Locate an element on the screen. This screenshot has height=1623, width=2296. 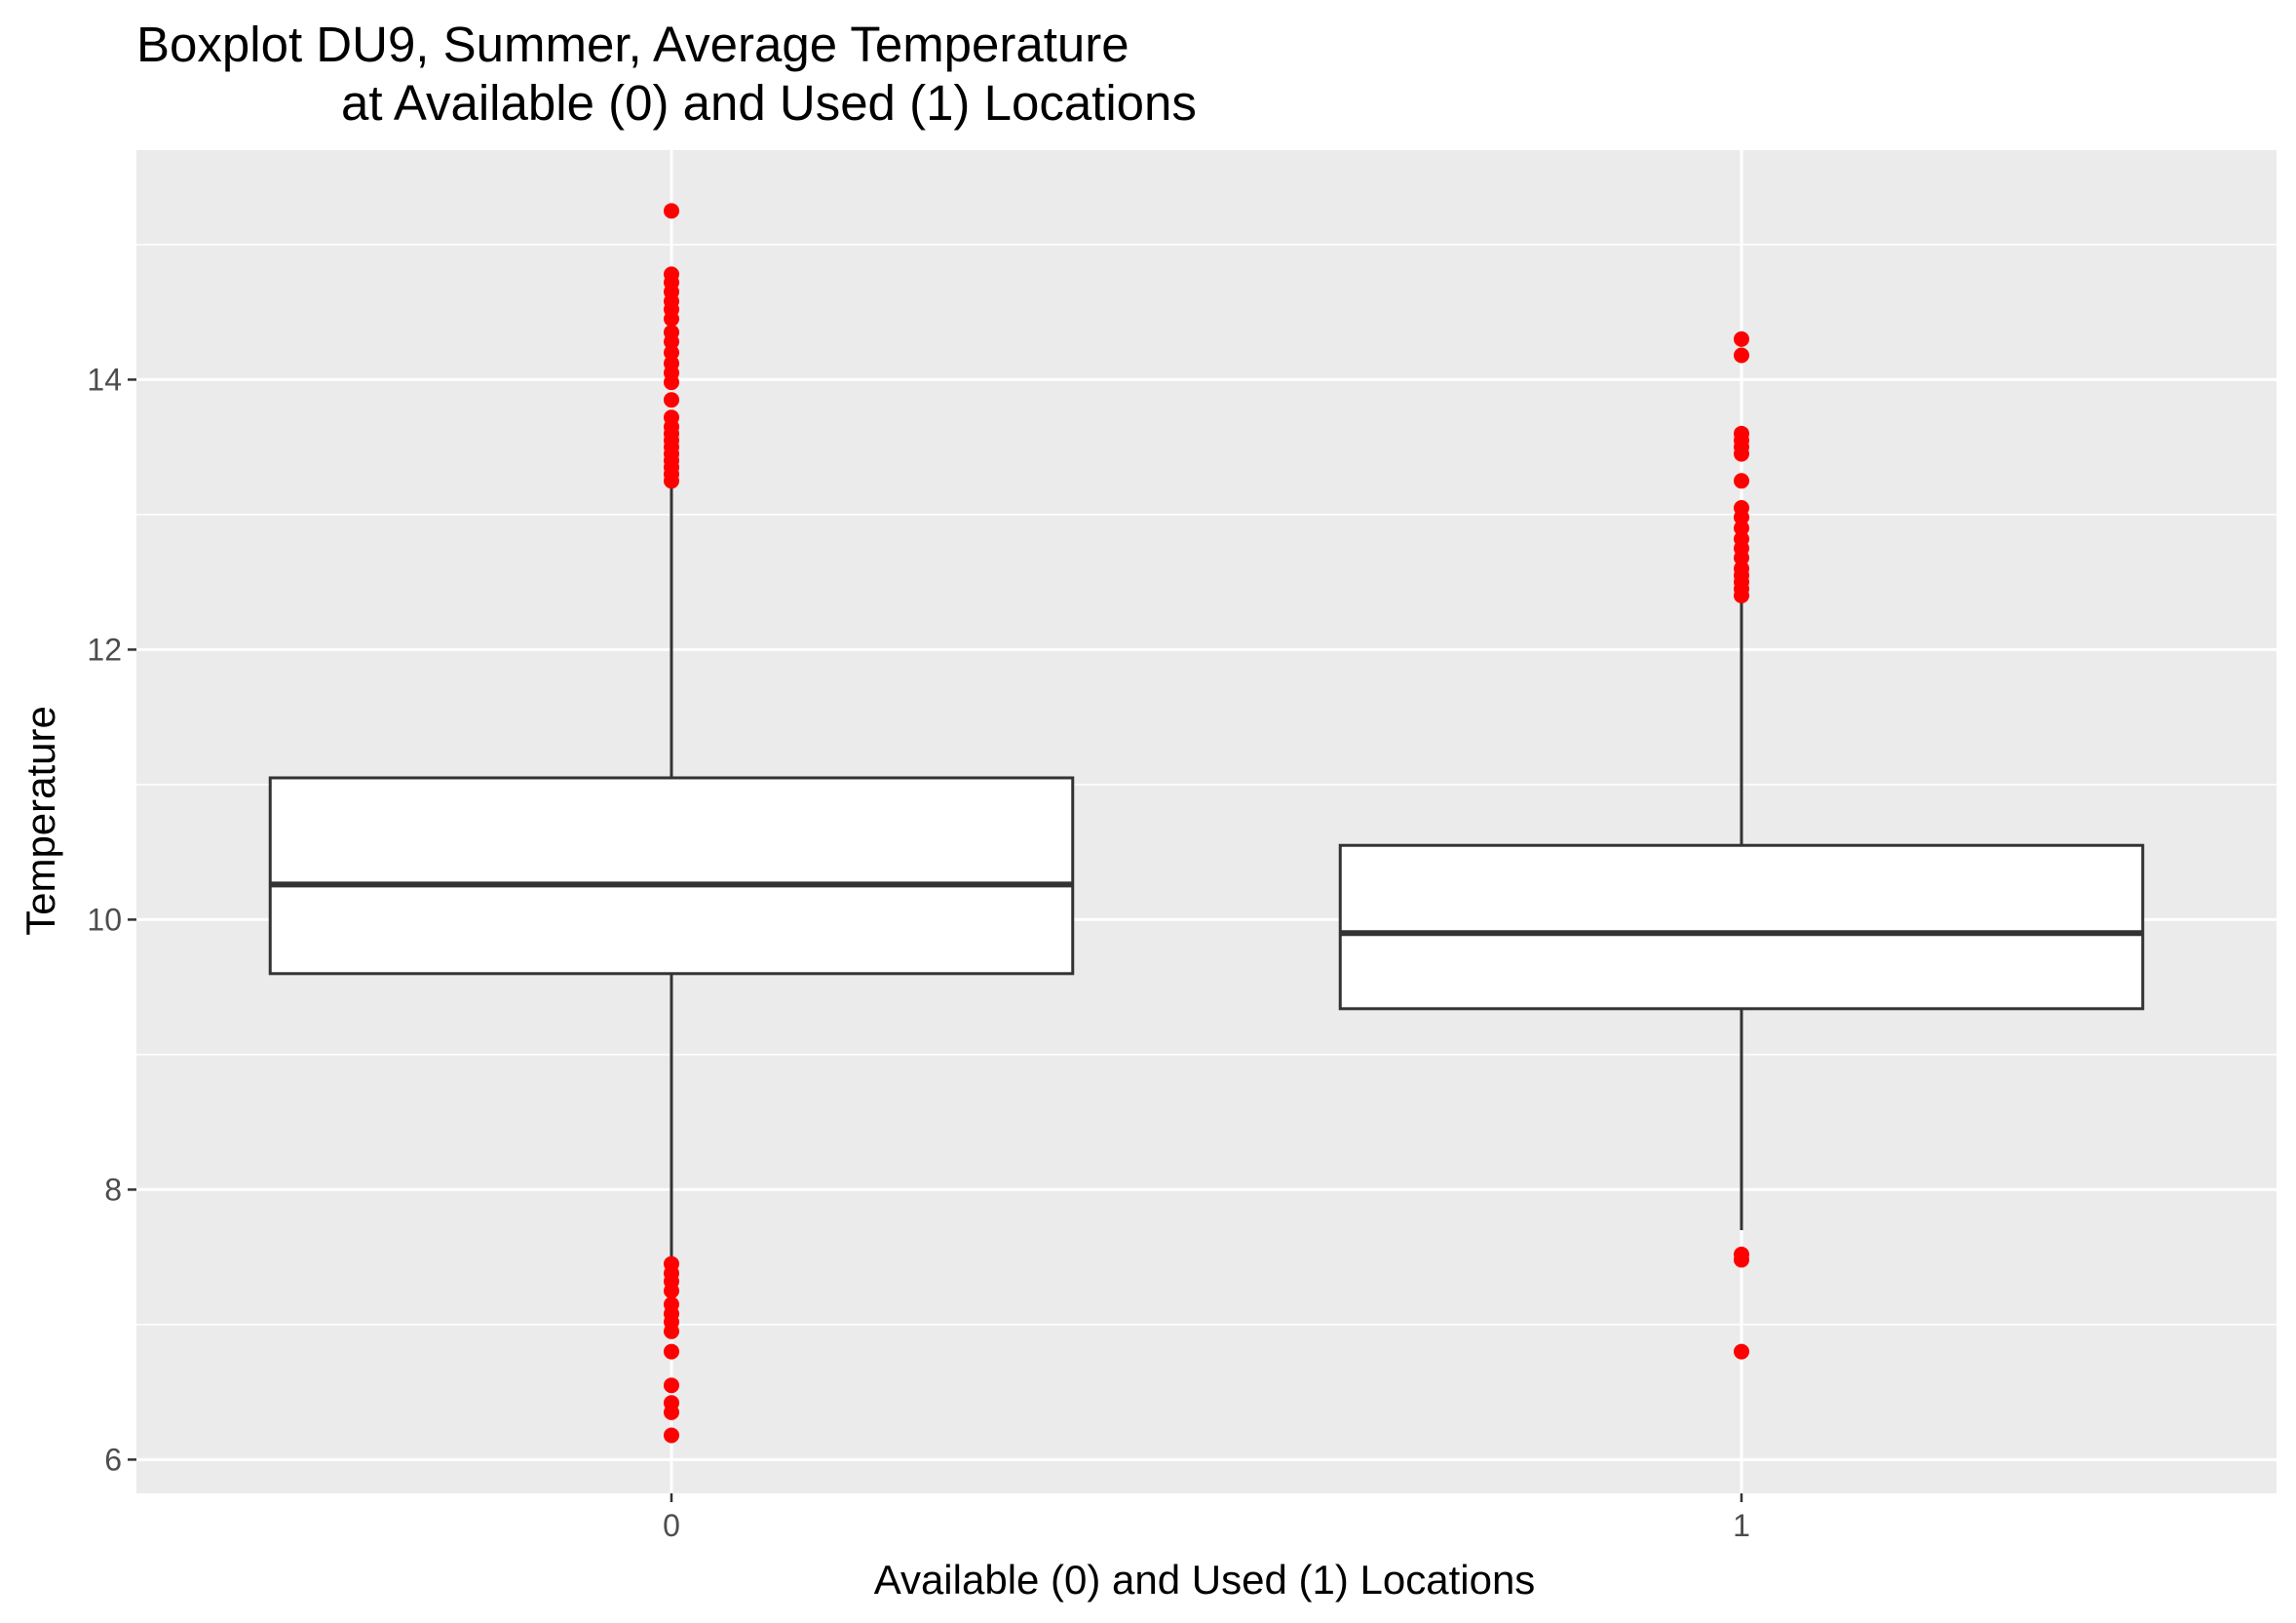
y-tick-label: 10 is located at coordinates (104, 920).